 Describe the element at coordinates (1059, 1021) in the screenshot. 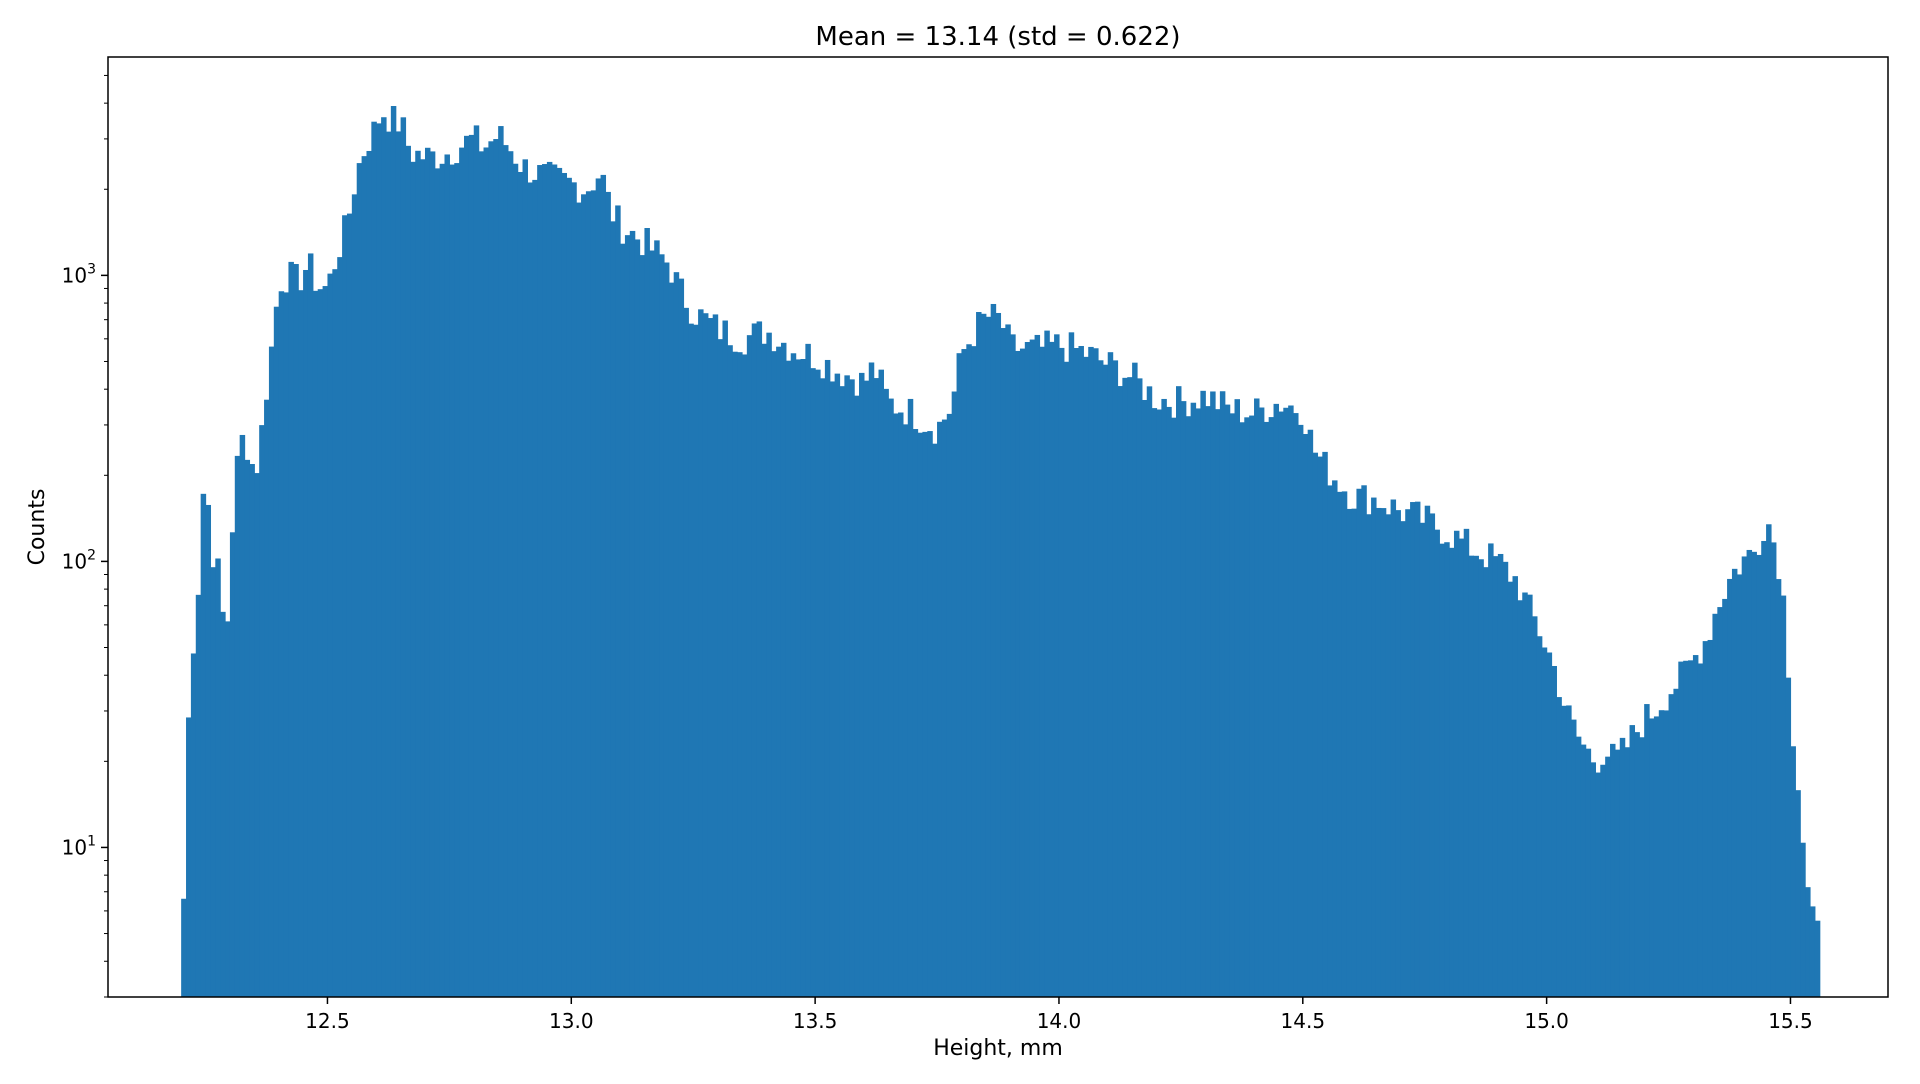

I see `x-tick-label: 14.0` at that location.